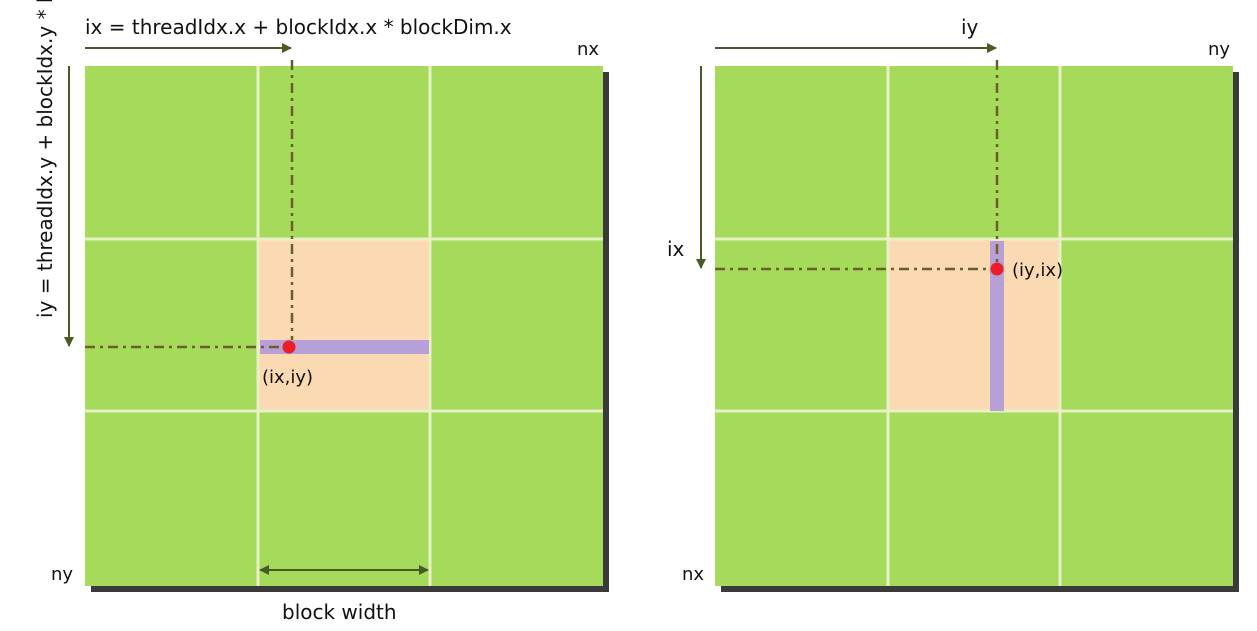 The image size is (1257, 631). What do you see at coordinates (1219, 49) in the screenshot?
I see `right-corner-ny: ny` at bounding box center [1219, 49].